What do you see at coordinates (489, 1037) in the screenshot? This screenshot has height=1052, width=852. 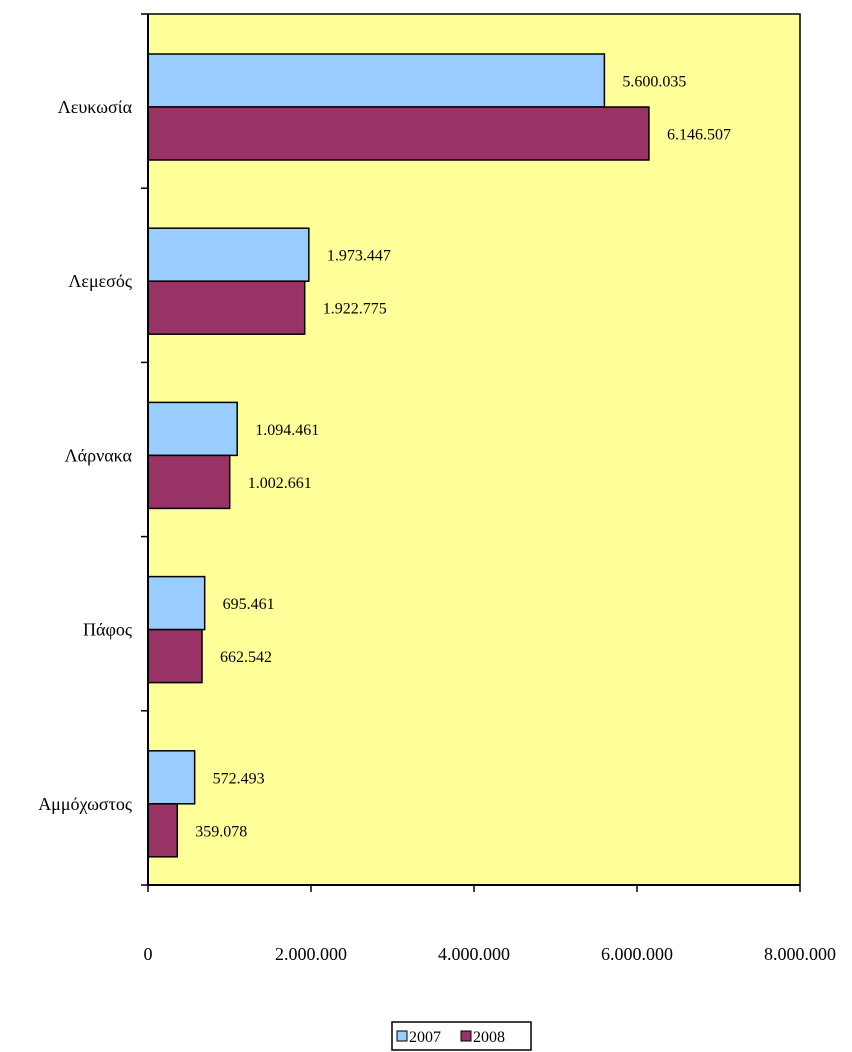 I see `legend-label-2008: 2008` at bounding box center [489, 1037].